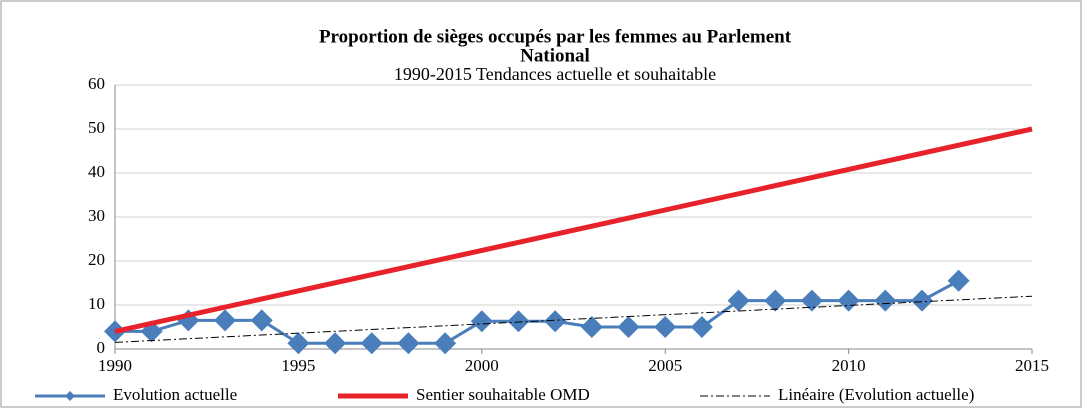 The height and width of the screenshot is (409, 1083). Describe the element at coordinates (175, 394) in the screenshot. I see `legend-label: Evolution actuelle` at that location.